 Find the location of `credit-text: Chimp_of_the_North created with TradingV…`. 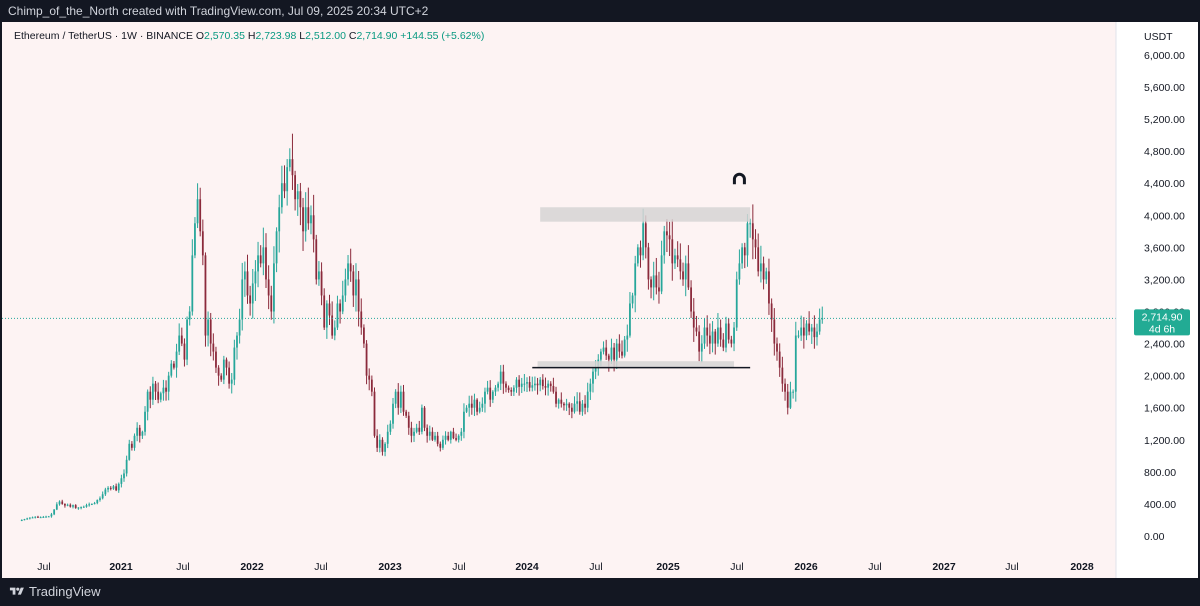

credit-text: Chimp_of_the_North created with TradingV… is located at coordinates (218, 11).